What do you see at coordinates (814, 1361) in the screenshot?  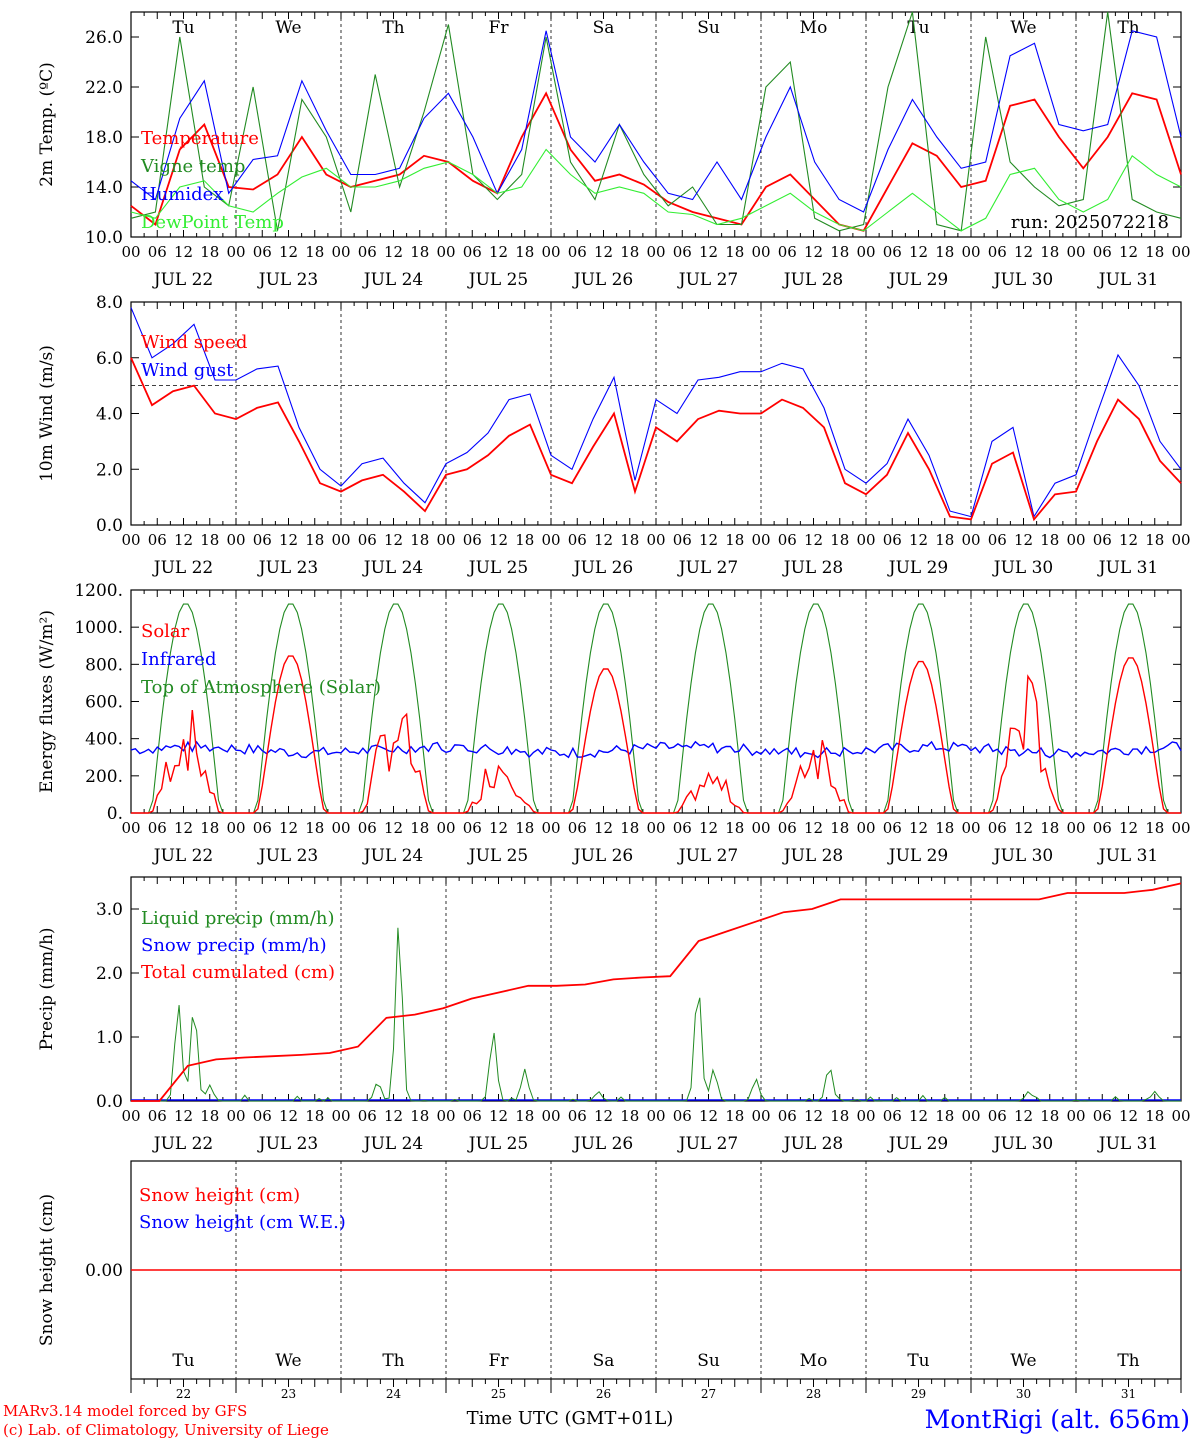 I see `weekday-label: Mo` at bounding box center [814, 1361].